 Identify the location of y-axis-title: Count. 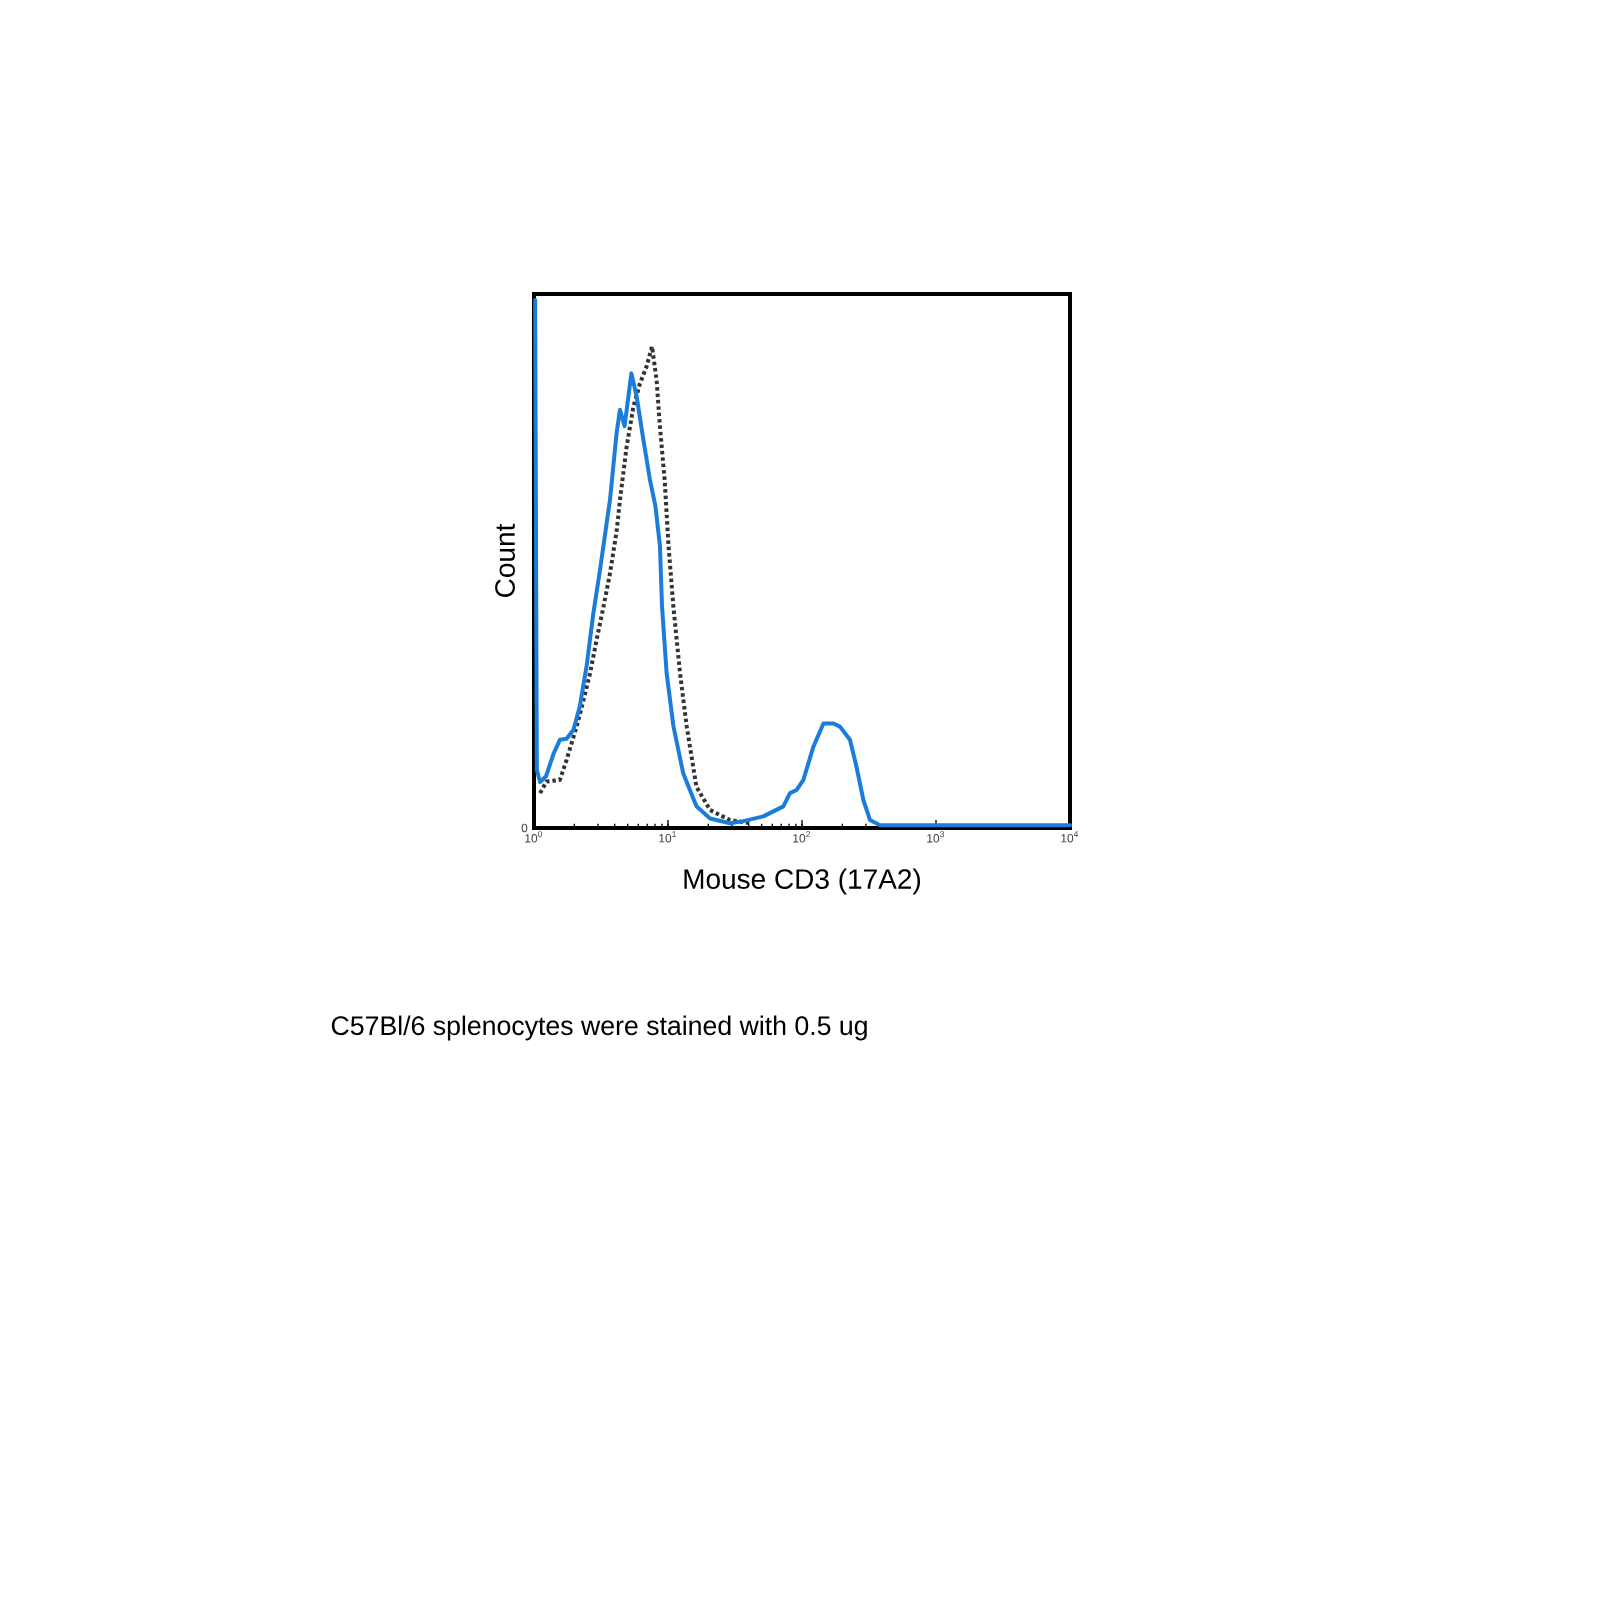
(505, 560).